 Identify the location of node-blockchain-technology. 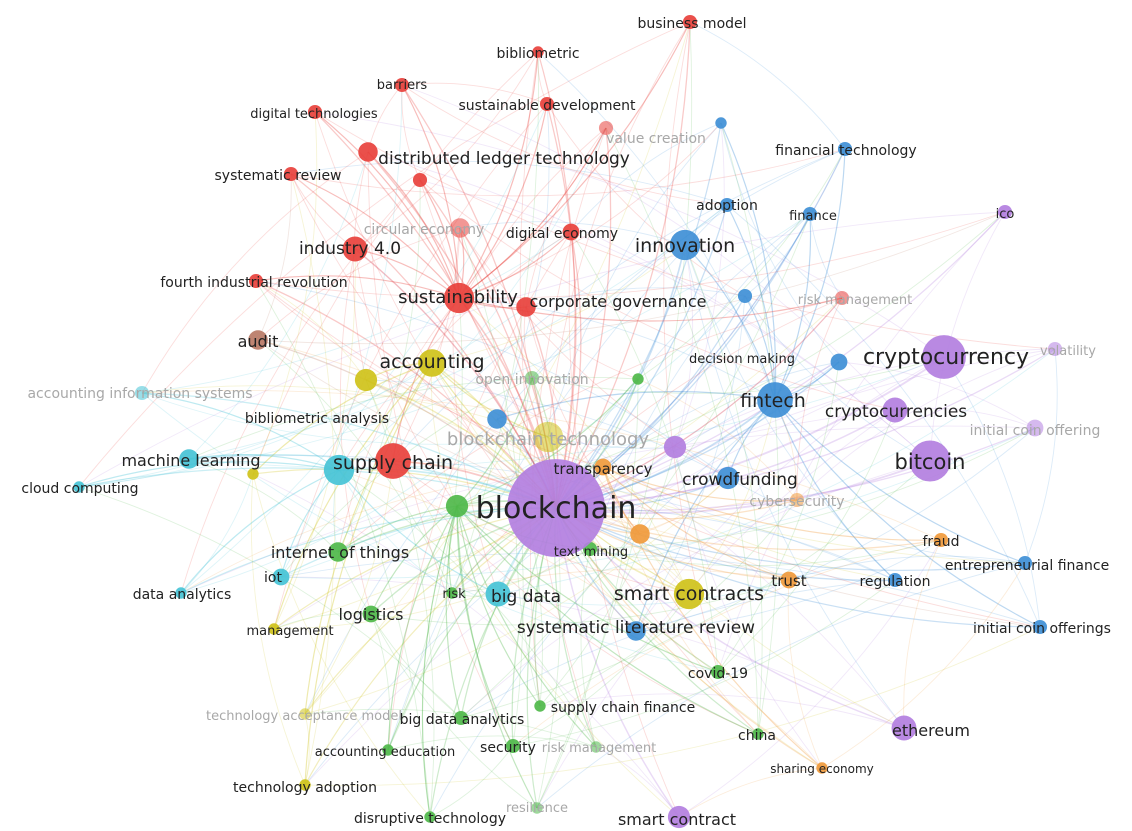
(548, 437).